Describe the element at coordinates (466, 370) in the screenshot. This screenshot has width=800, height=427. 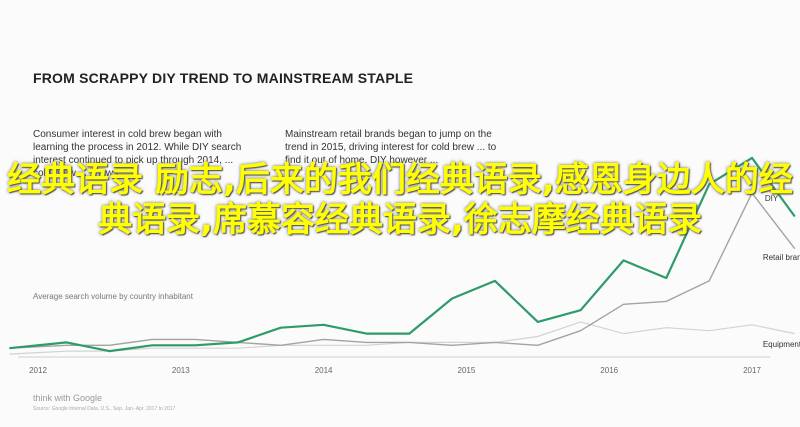
I see `x-tick-2015: 2015` at that location.